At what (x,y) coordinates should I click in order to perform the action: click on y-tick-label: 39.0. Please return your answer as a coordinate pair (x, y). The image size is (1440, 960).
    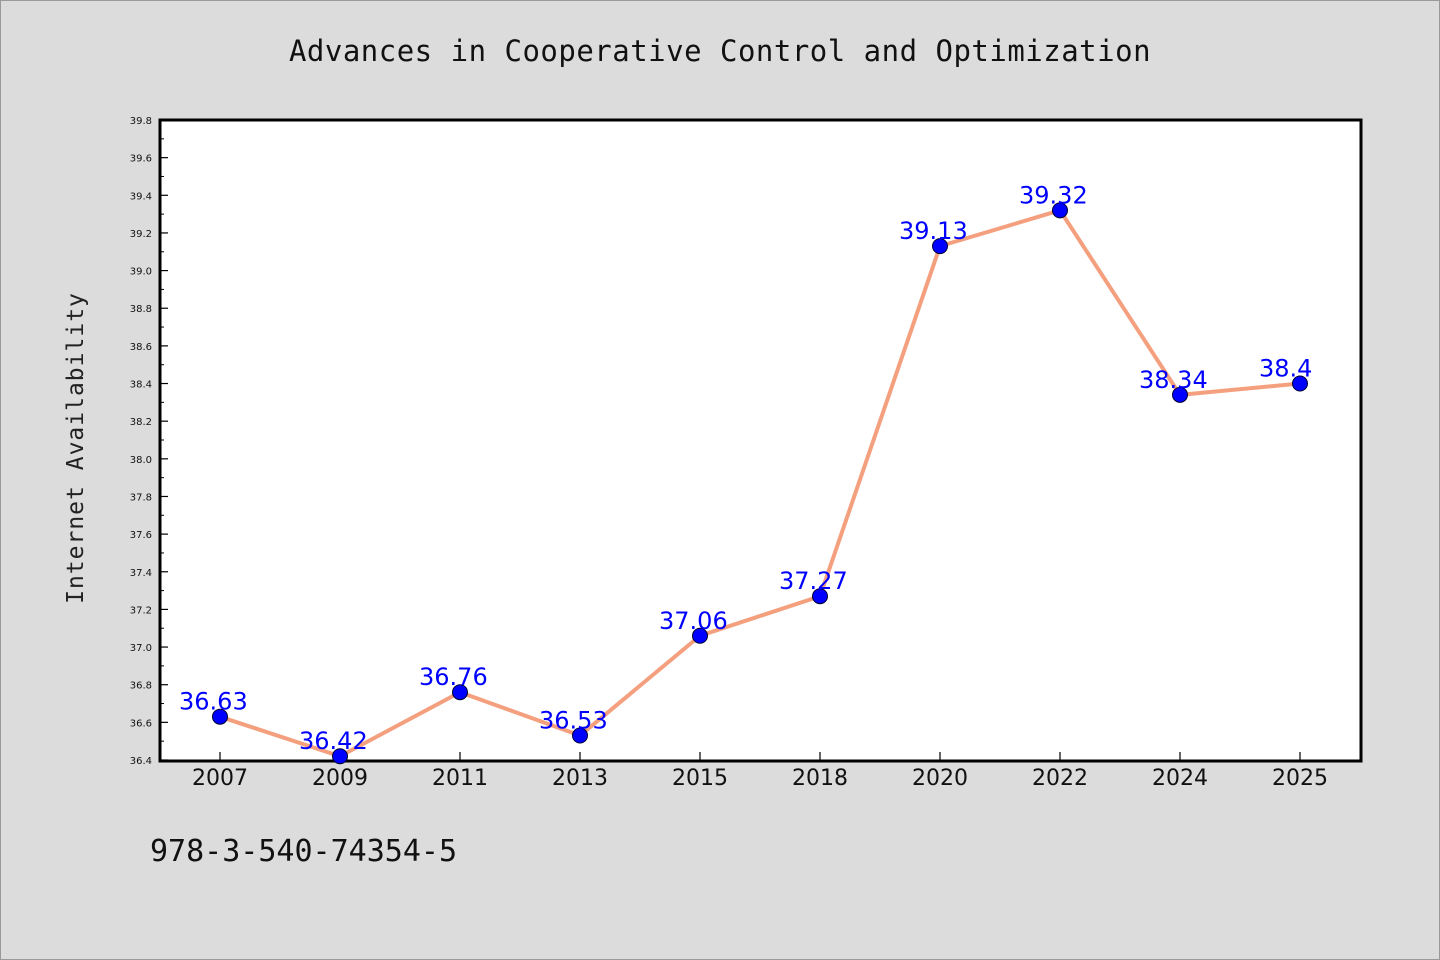
    Looking at the image, I should click on (141, 272).